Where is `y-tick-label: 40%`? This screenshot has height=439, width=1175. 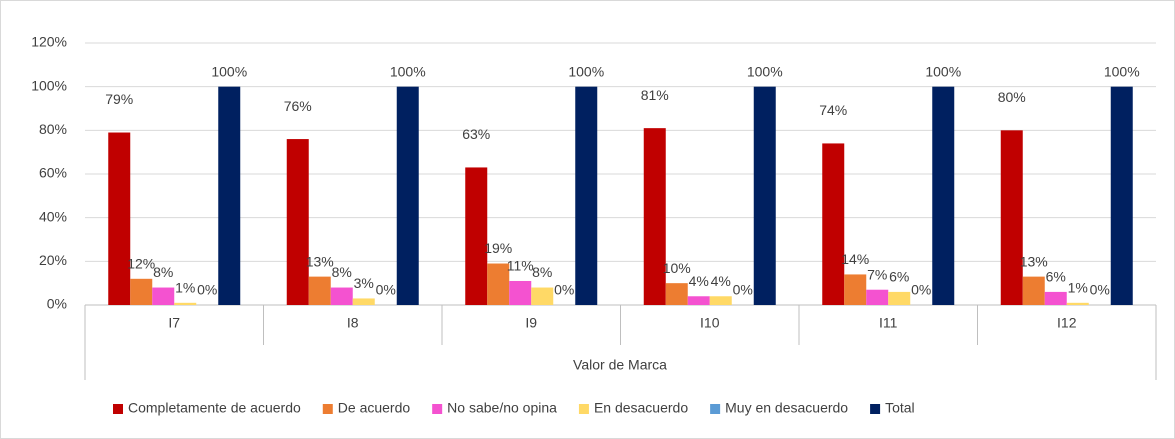
y-tick-label: 40% is located at coordinates (53, 216).